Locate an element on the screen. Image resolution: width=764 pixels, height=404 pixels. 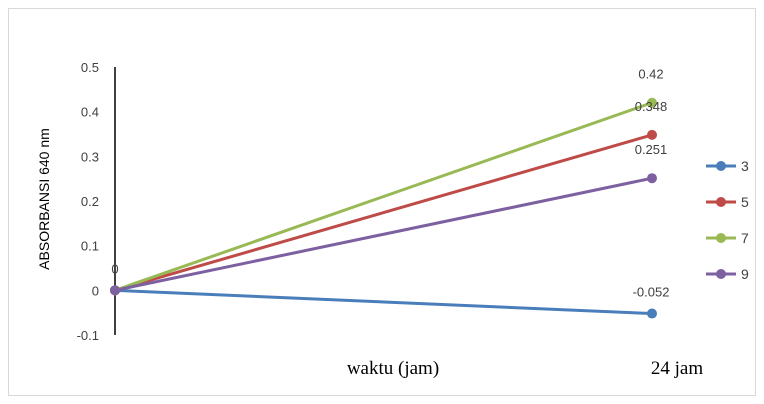
x-category-label: 24 jam is located at coordinates (677, 368).